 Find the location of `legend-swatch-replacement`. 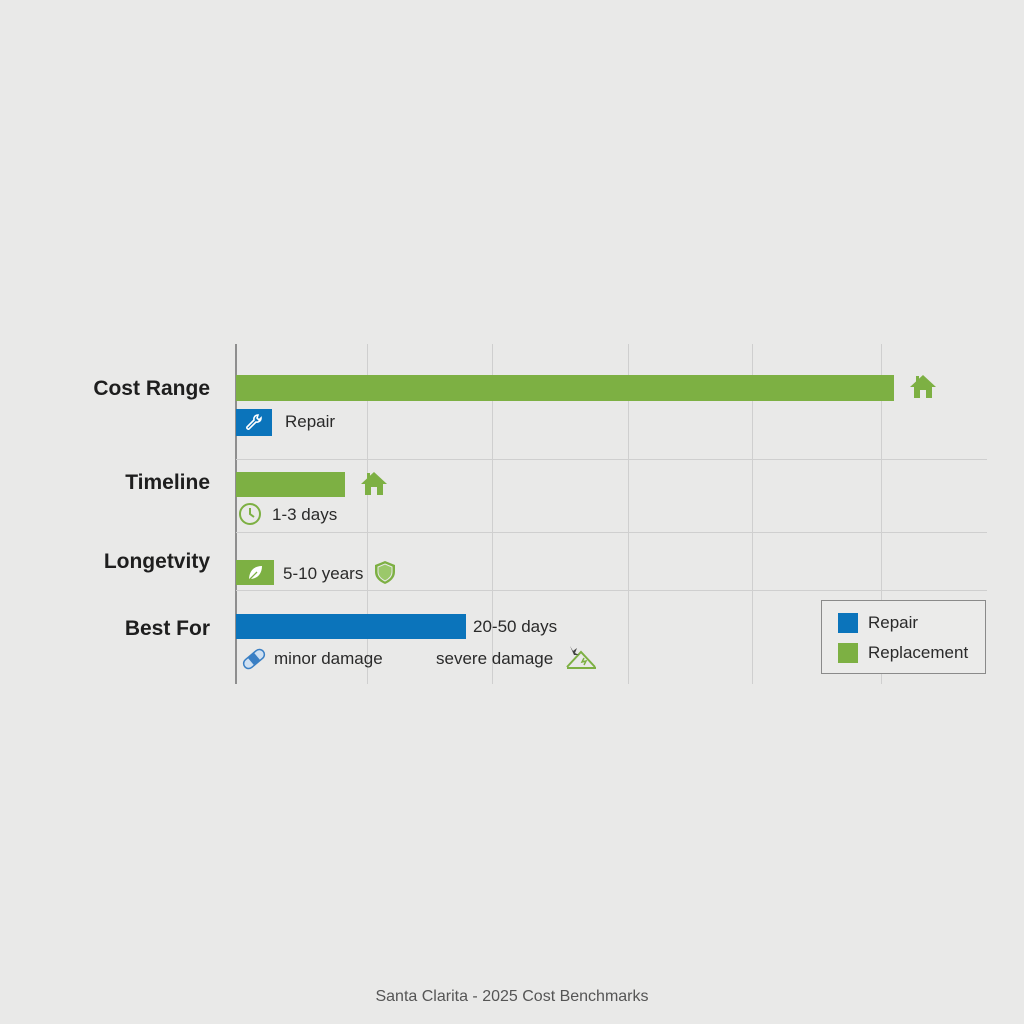

legend-swatch-replacement is located at coordinates (848, 653).